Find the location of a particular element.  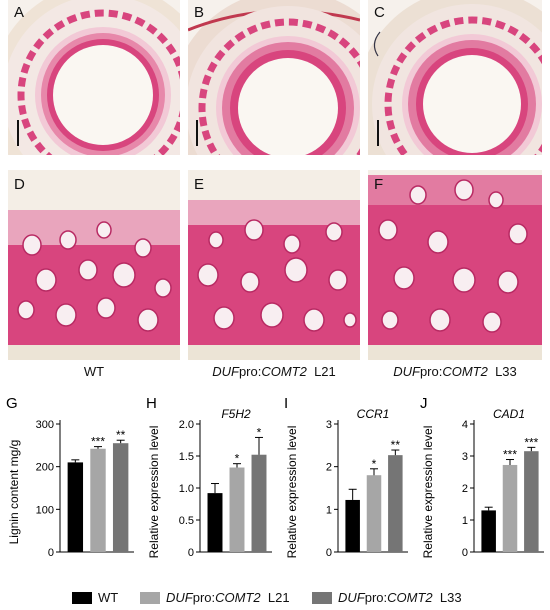

chart-title: CCR1 is located at coordinates (373, 414).